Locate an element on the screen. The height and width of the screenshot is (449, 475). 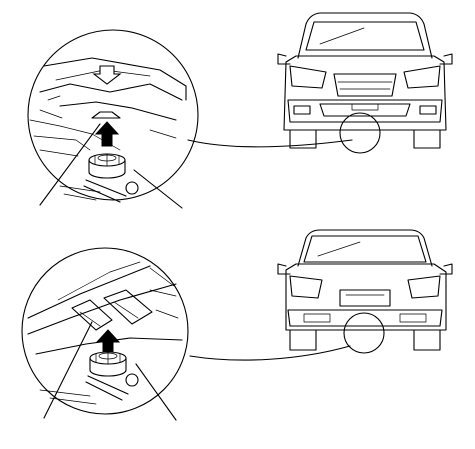
car-rear-view is located at coordinates (365, 290).